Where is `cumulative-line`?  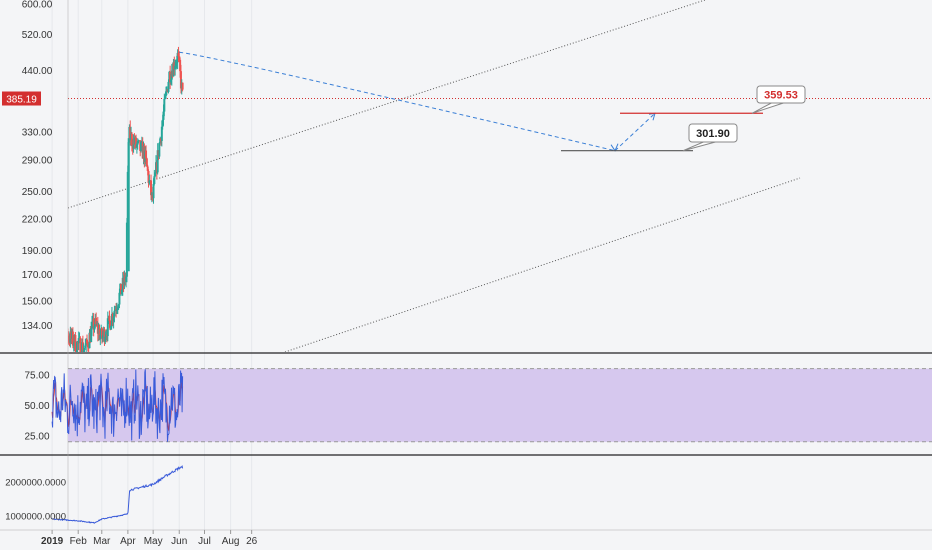
cumulative-line is located at coordinates (117, 494).